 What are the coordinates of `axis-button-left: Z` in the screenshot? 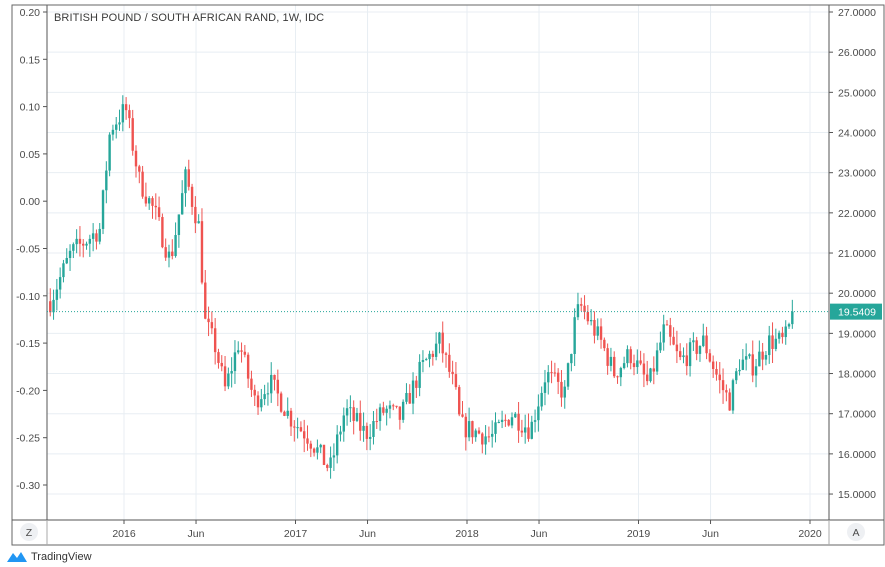 It's located at (29, 532).